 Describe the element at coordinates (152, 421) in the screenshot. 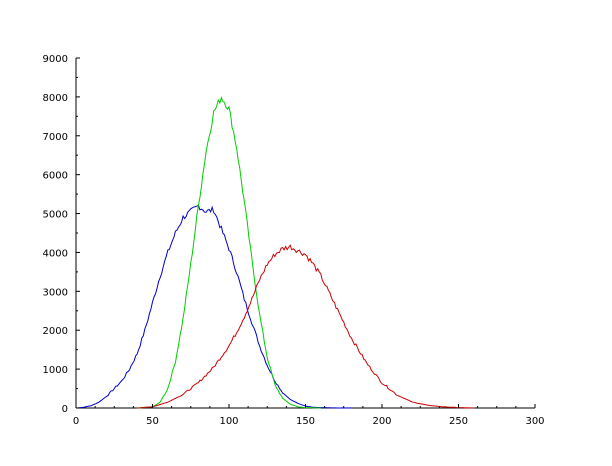

I see `x-tick-label: 50` at that location.